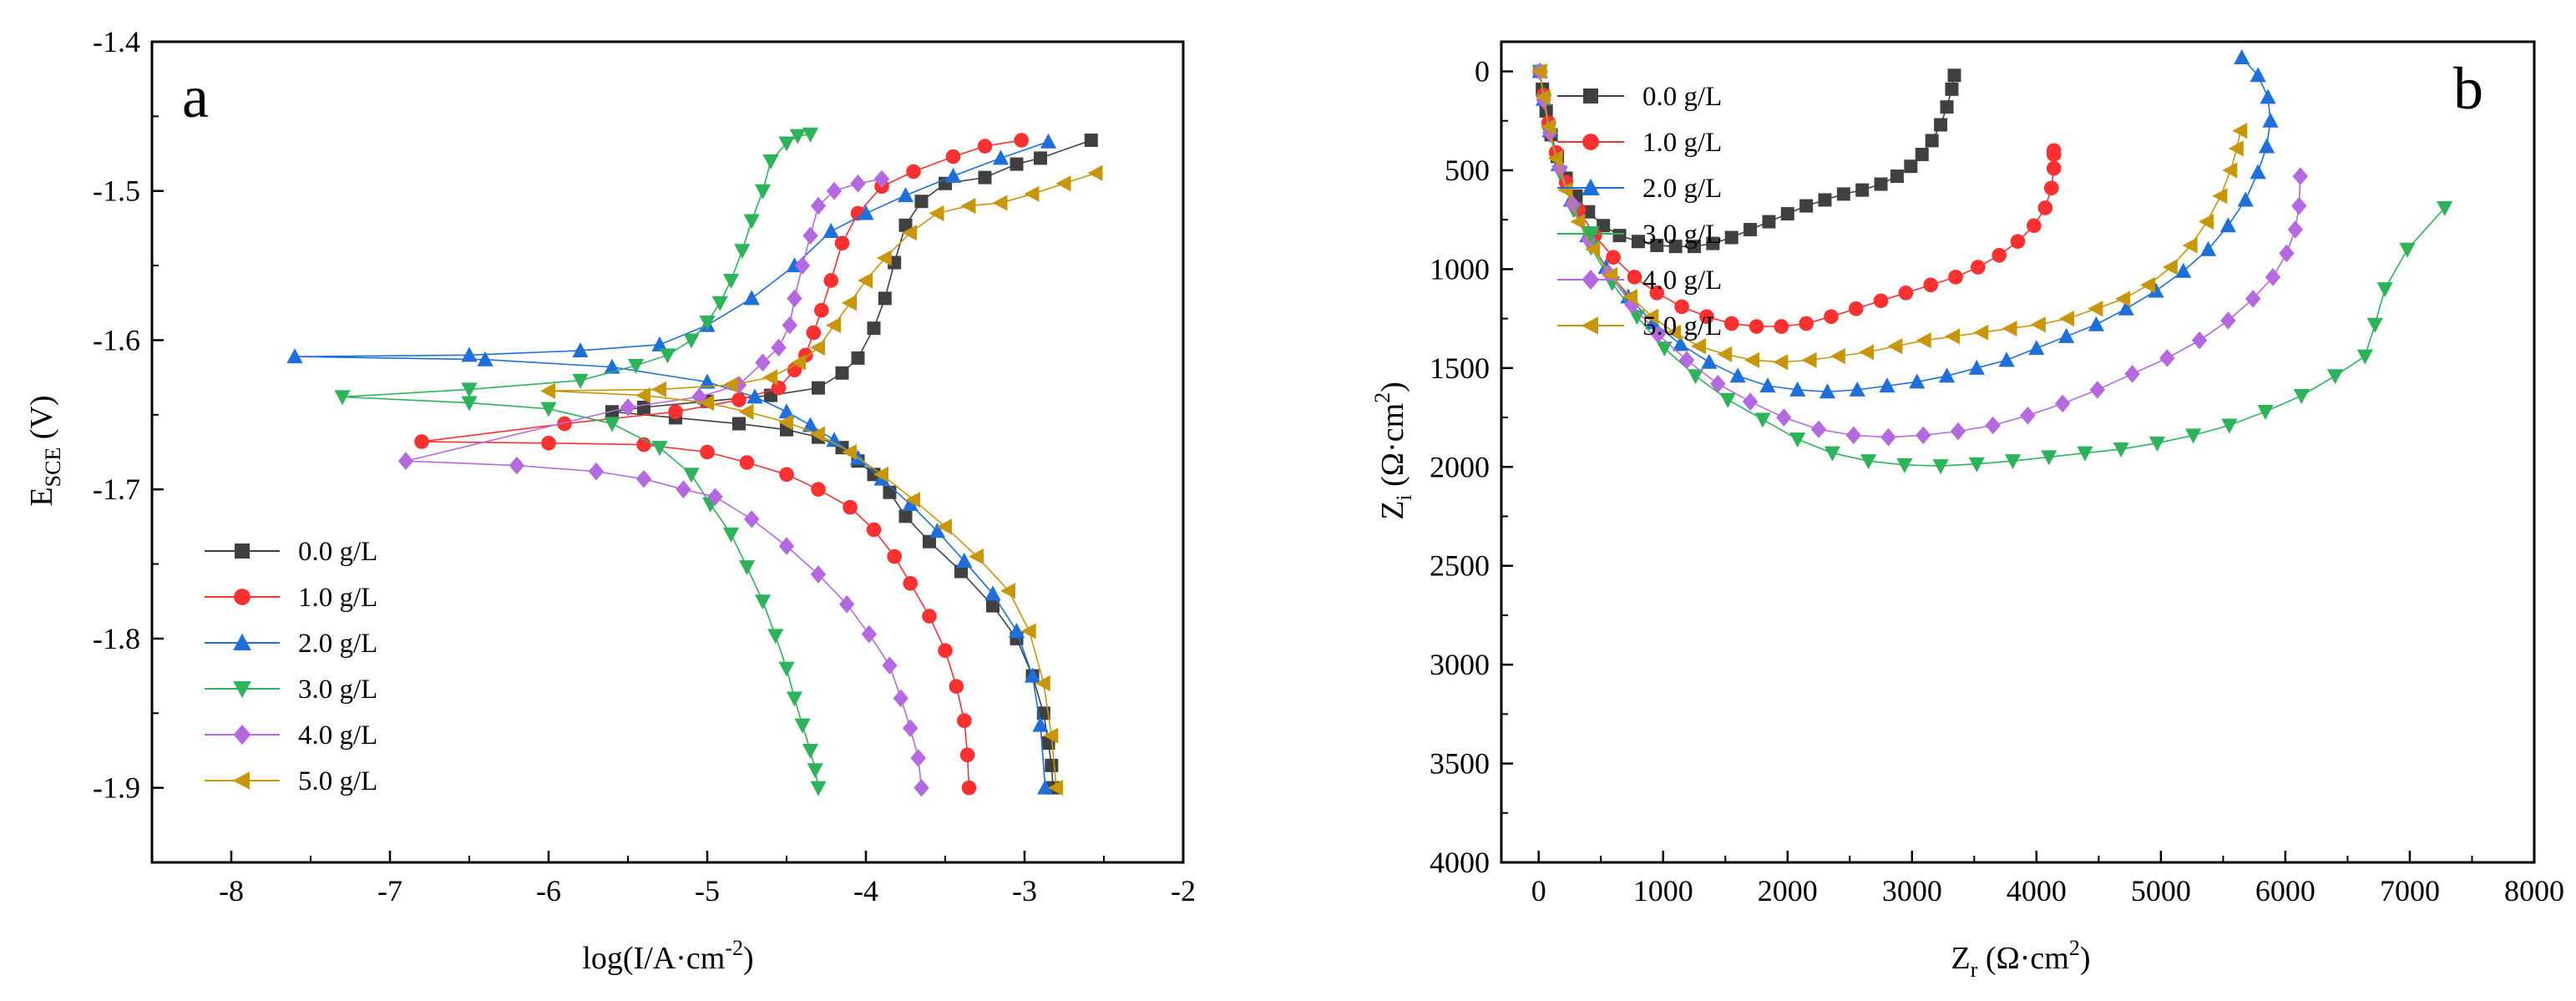 The image size is (2576, 1001). What do you see at coordinates (2468, 88) in the screenshot?
I see `panel-letter-b: b` at bounding box center [2468, 88].